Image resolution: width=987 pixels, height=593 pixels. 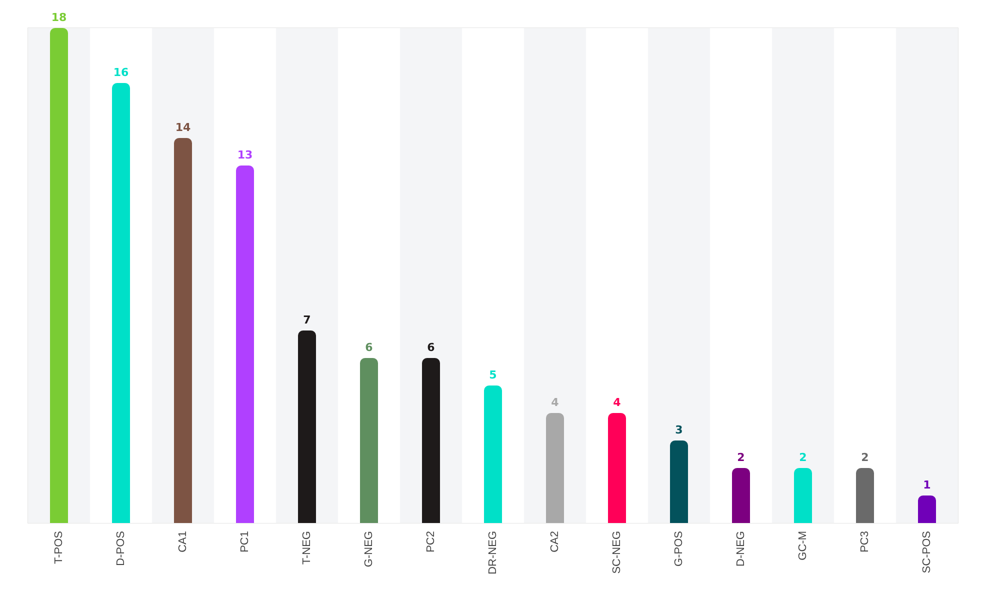 What do you see at coordinates (245, 541) in the screenshot?
I see `x-tick-label: PC1` at bounding box center [245, 541].